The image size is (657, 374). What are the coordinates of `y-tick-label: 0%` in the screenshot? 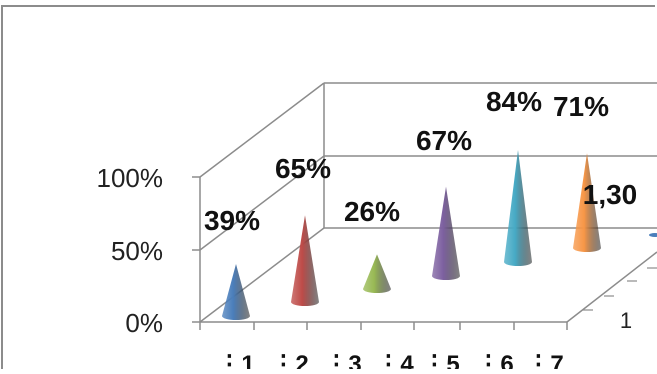 It's located at (144, 323).